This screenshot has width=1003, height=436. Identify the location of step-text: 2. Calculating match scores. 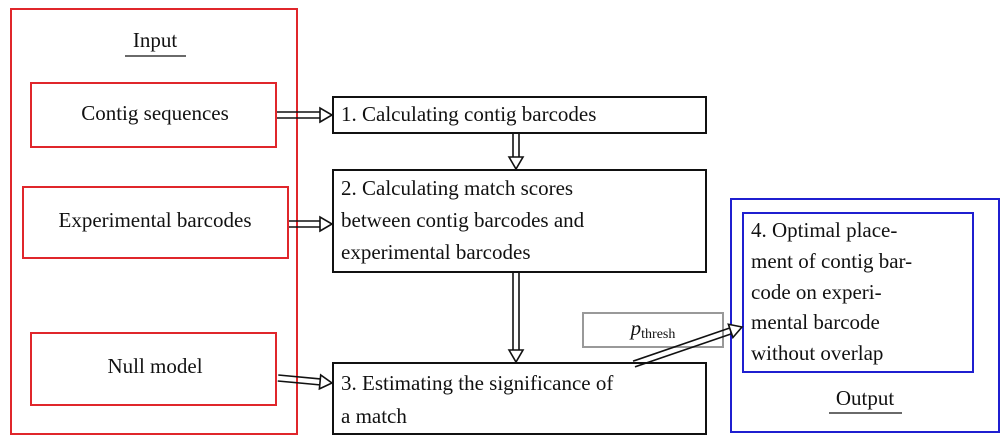
(457, 188).